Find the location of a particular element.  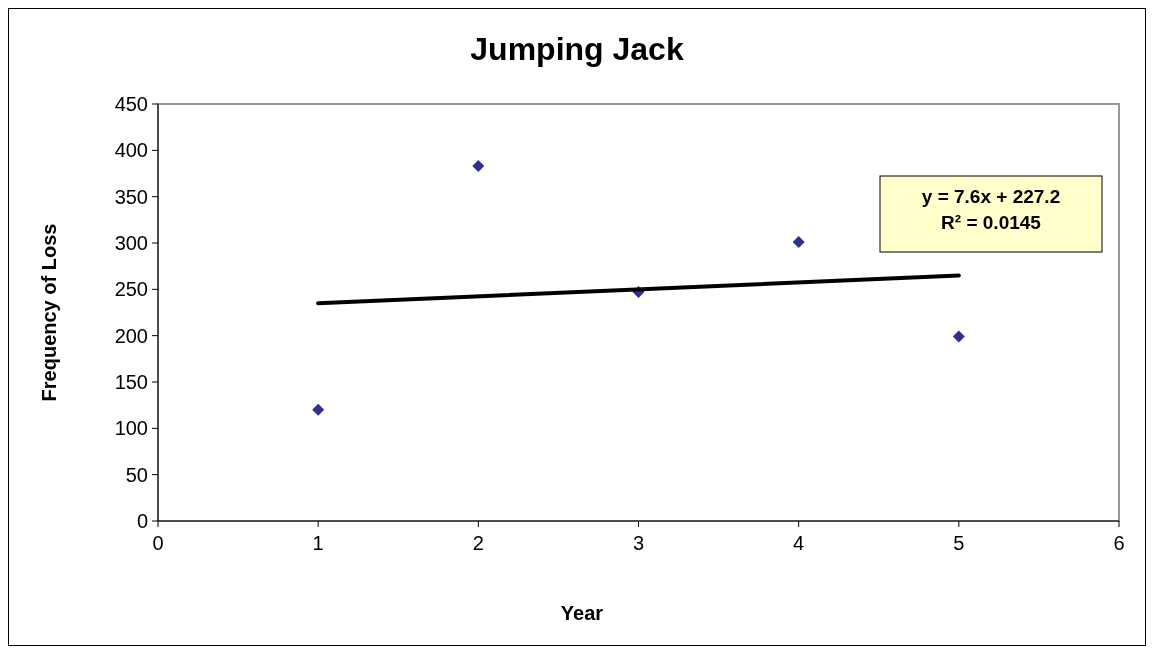

chart-title: Jumping Jack is located at coordinates (577, 49).